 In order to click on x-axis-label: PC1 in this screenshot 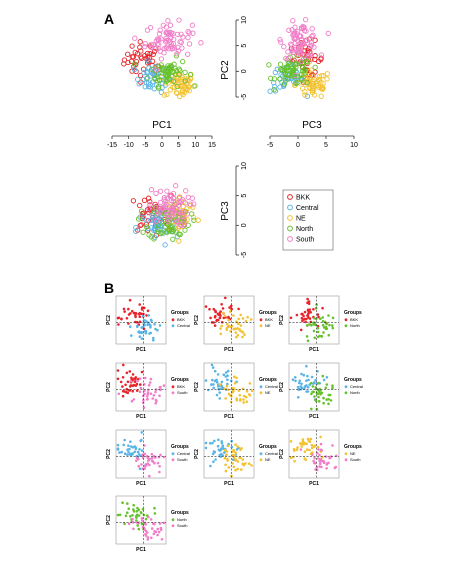, I will do `click(141, 417)`.